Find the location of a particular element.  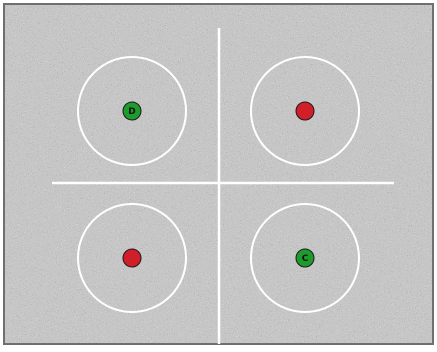

dot-bottom-left is located at coordinates (132, 258).